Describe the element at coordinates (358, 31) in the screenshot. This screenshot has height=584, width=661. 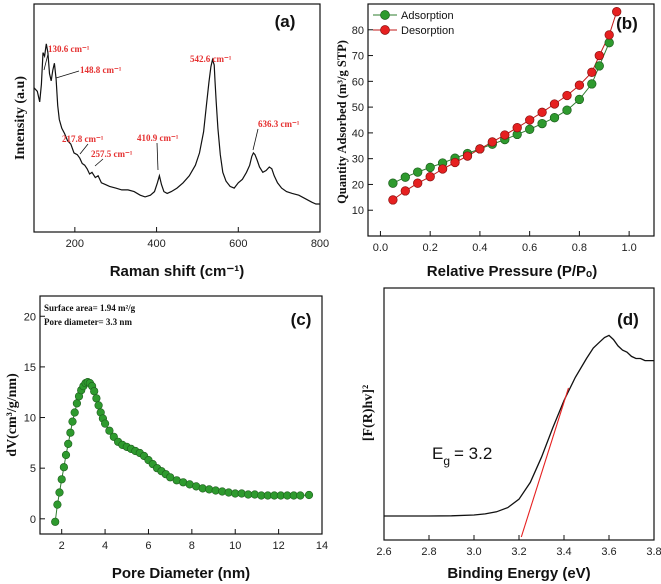
I see `panel-b-y-tick-label-7: 80` at that location.